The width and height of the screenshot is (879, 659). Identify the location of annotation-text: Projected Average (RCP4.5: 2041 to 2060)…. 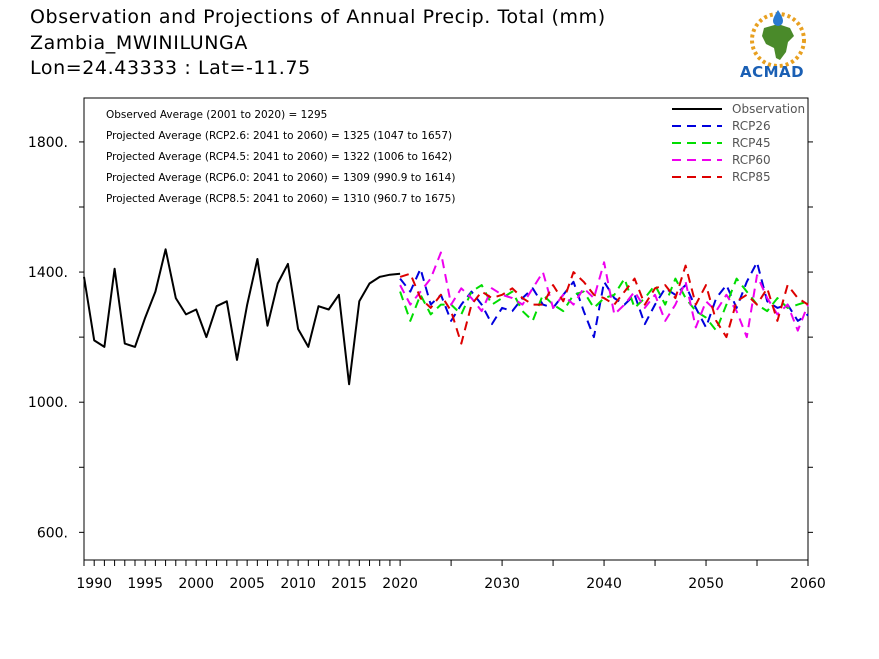
(279, 157).